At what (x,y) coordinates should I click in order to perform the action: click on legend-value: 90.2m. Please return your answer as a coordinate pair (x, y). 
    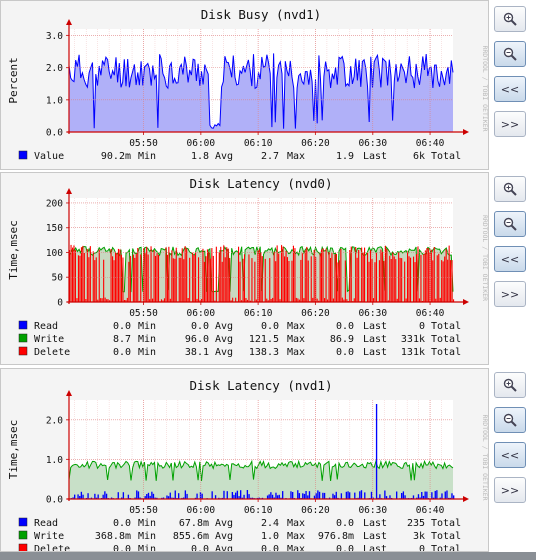
    Looking at the image, I should click on (116, 156).